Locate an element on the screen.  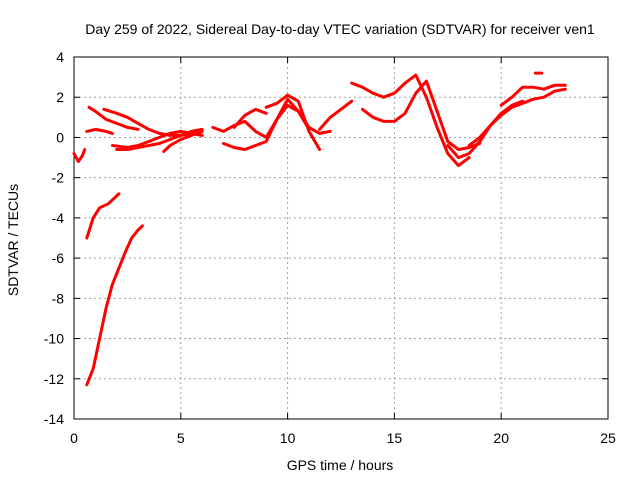
x-tick-label: 20 is located at coordinates (501, 438).